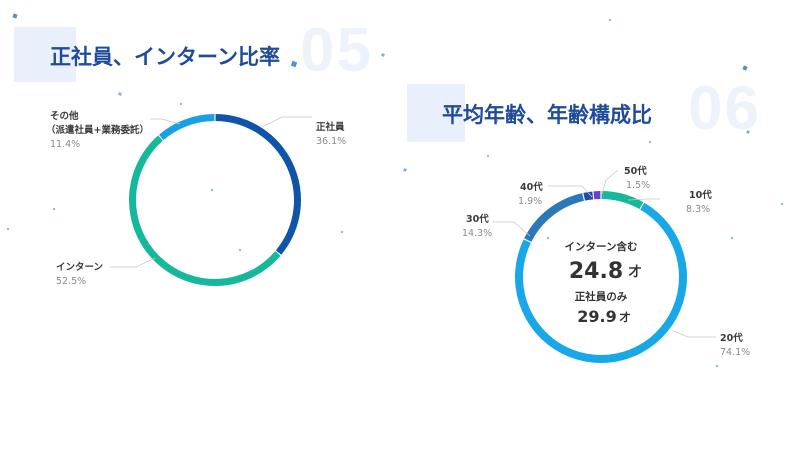 The height and width of the screenshot is (450, 800). I want to click on slice-label-50s: 50代 1.5%, so click(625, 180).